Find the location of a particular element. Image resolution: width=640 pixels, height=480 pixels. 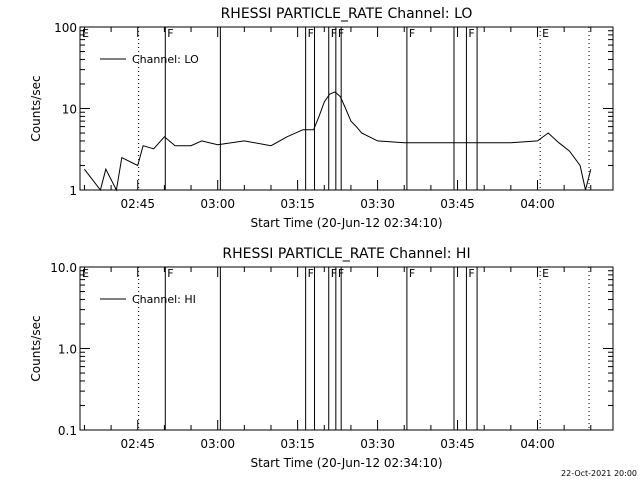

y-tick-label: 1.0 is located at coordinates (67, 350).